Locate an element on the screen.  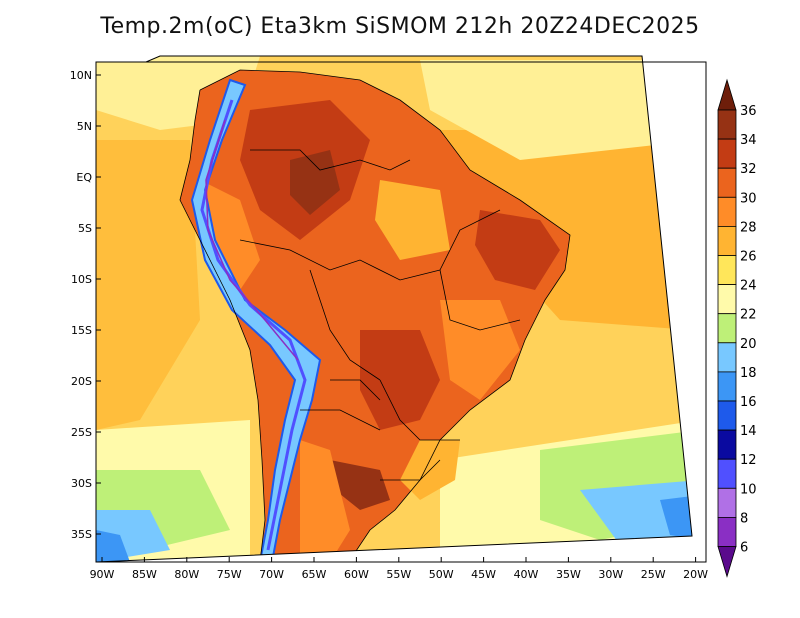
lon-label: 45W is located at coordinates (483, 574).